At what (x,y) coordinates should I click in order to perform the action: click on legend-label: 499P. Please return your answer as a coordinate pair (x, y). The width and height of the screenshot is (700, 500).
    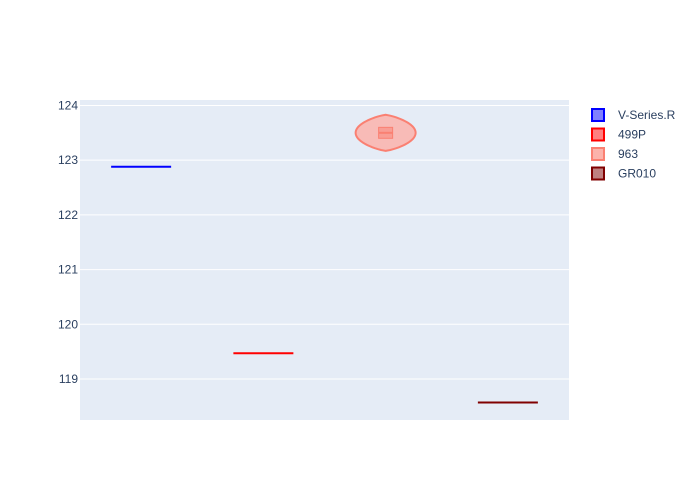
    Looking at the image, I should click on (632, 135).